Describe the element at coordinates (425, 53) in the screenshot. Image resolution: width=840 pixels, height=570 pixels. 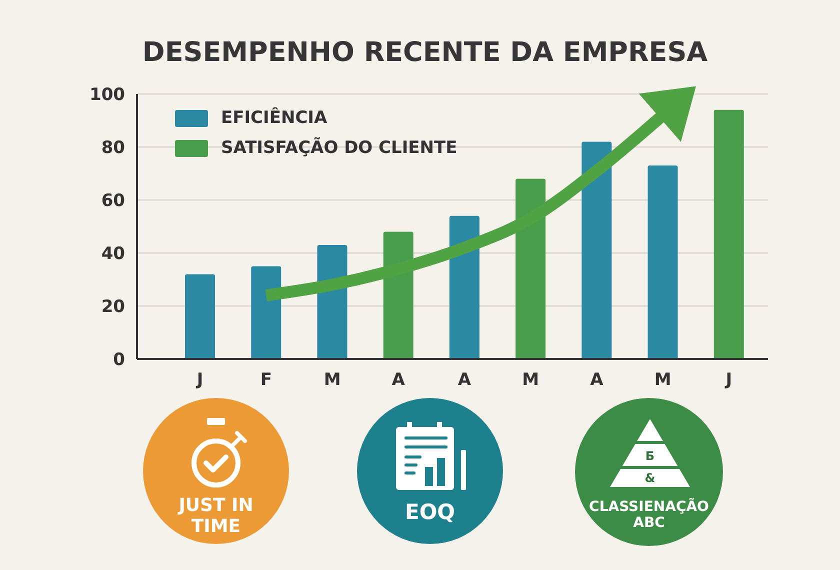
I see `chart-title: DESEMPENHO RECENTE DA EMPRESA` at that location.